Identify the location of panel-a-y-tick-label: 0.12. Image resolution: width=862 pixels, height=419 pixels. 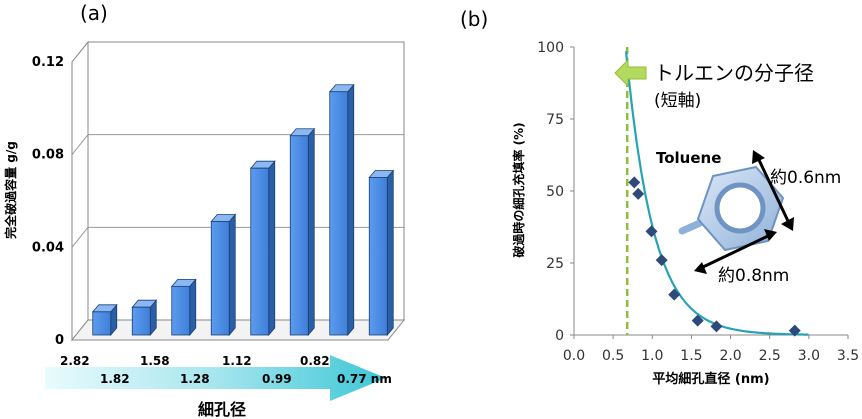
(48, 62).